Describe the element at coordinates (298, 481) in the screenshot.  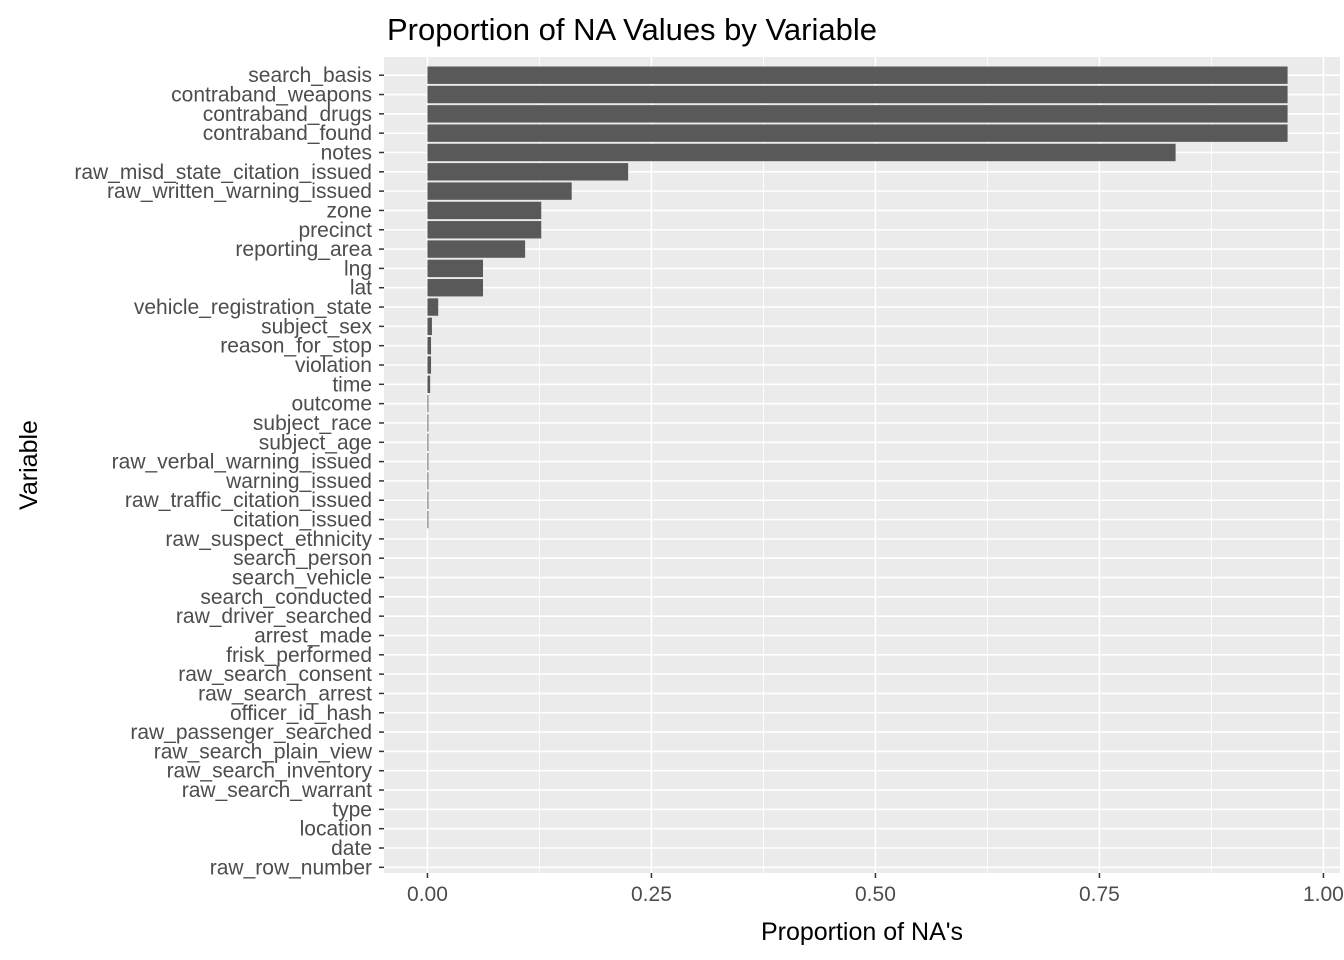
I see `y-tick-label: warning_issued` at that location.